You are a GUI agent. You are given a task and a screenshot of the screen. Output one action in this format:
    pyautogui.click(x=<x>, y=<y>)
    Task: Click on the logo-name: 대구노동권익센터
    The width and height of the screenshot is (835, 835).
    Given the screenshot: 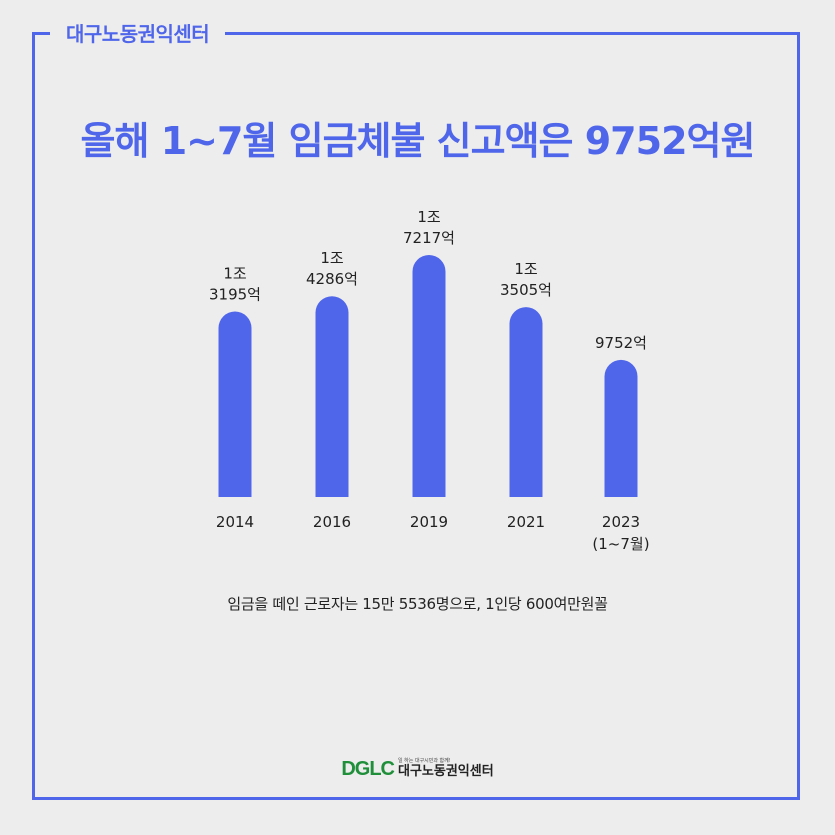 What is the action you would take?
    pyautogui.click(x=445, y=771)
    